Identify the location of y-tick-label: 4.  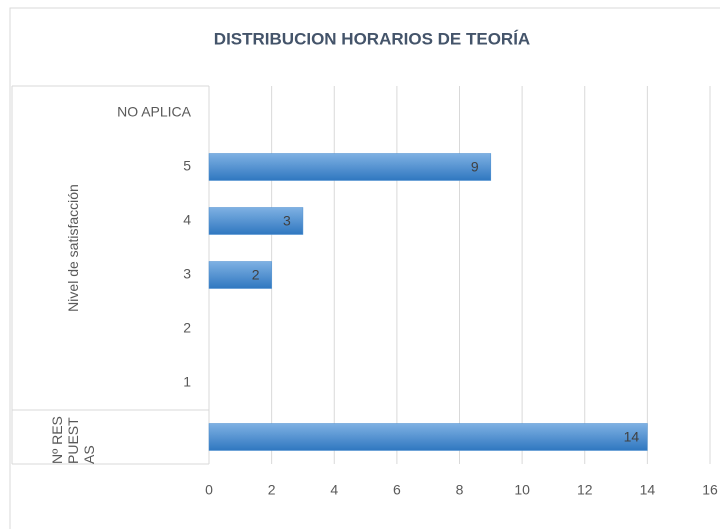
(187, 220).